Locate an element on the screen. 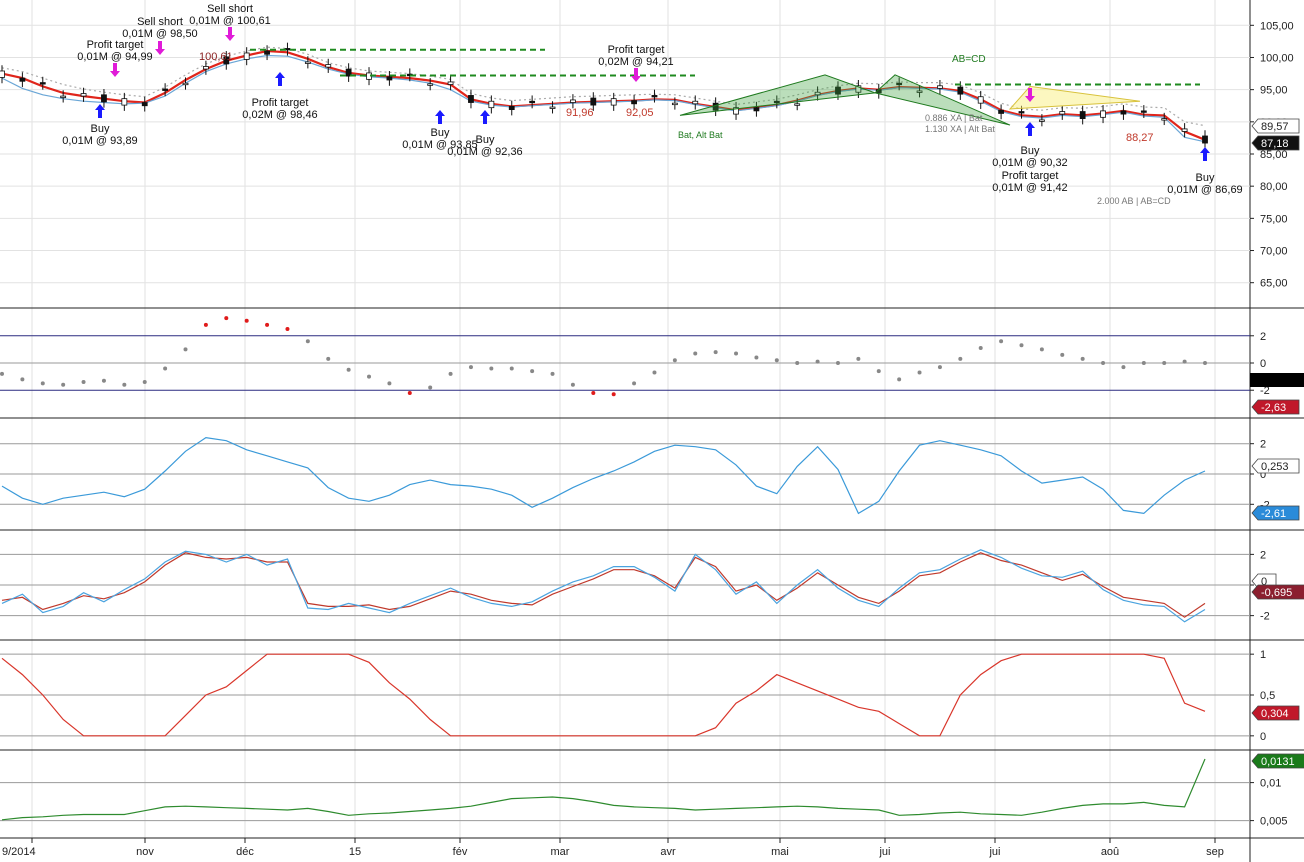 Image resolution: width=1304 pixels, height=862 pixels. short-detail: 0,01M @ 98,50 is located at coordinates (159, 34).